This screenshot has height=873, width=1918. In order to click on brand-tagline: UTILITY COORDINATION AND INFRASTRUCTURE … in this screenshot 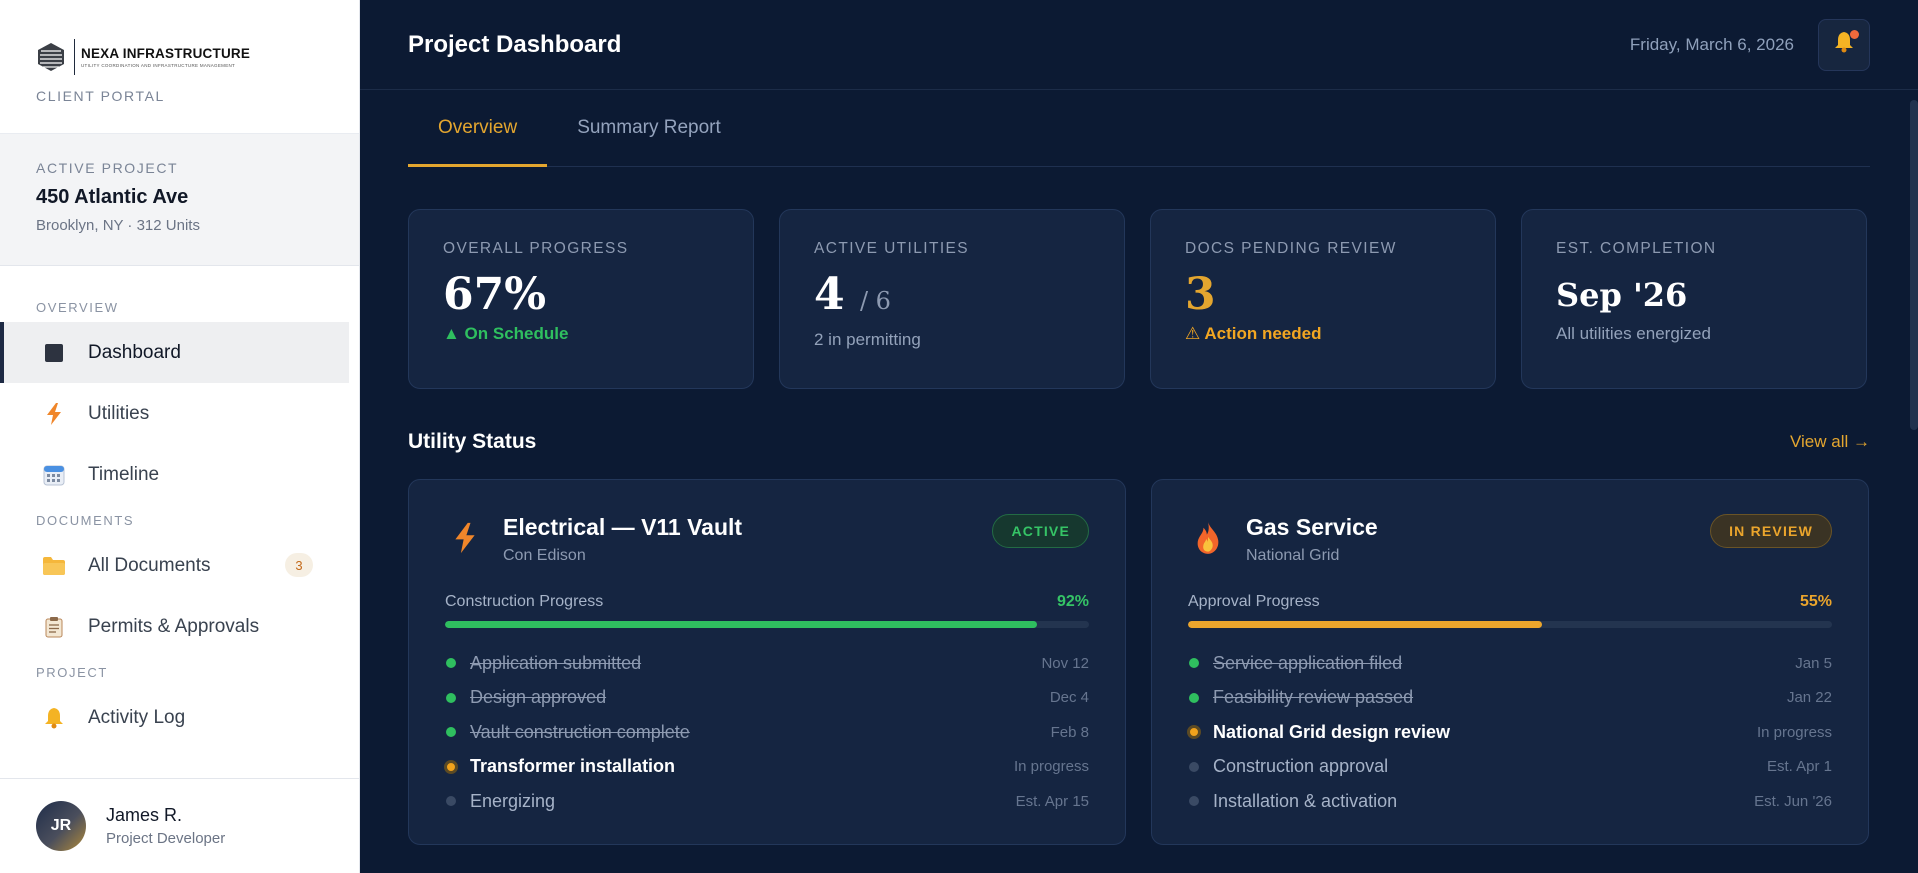, I will do `click(158, 65)`.